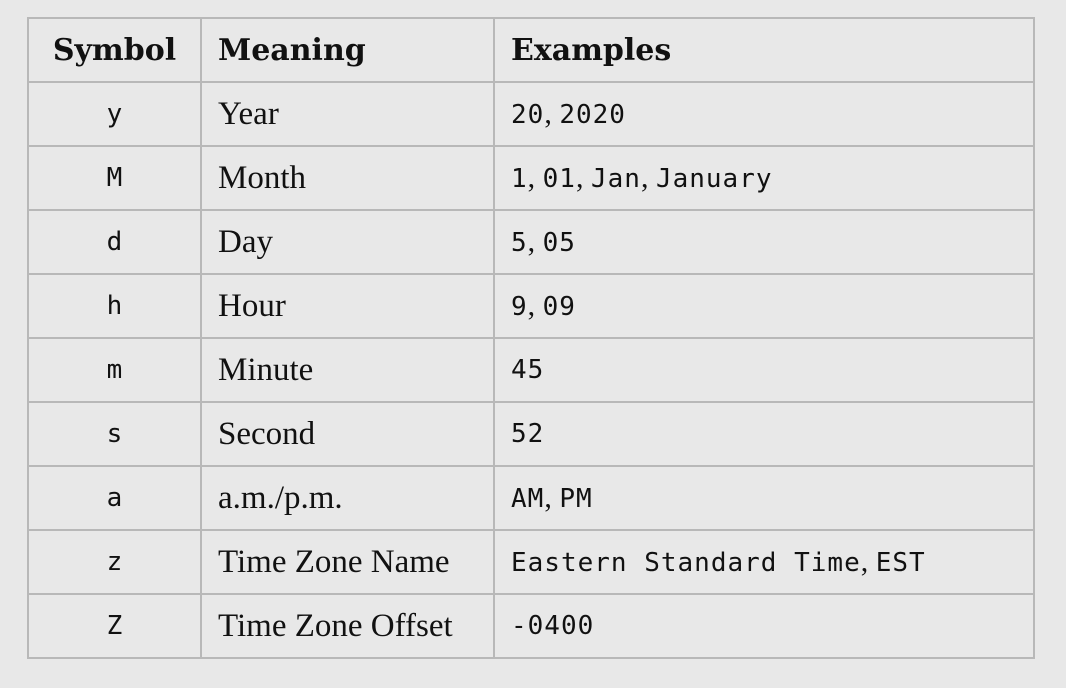 This screenshot has height=688, width=1066. What do you see at coordinates (764, 626) in the screenshot?
I see `examples-cell: -0400` at bounding box center [764, 626].